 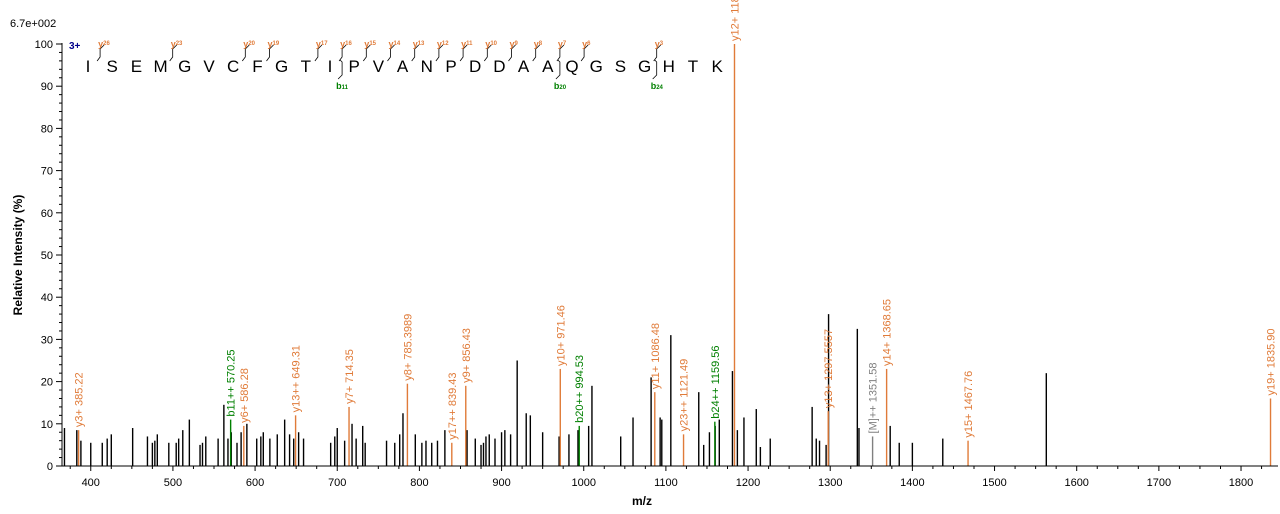 I want to click on x-axis-label: m/z, so click(x=642, y=501).